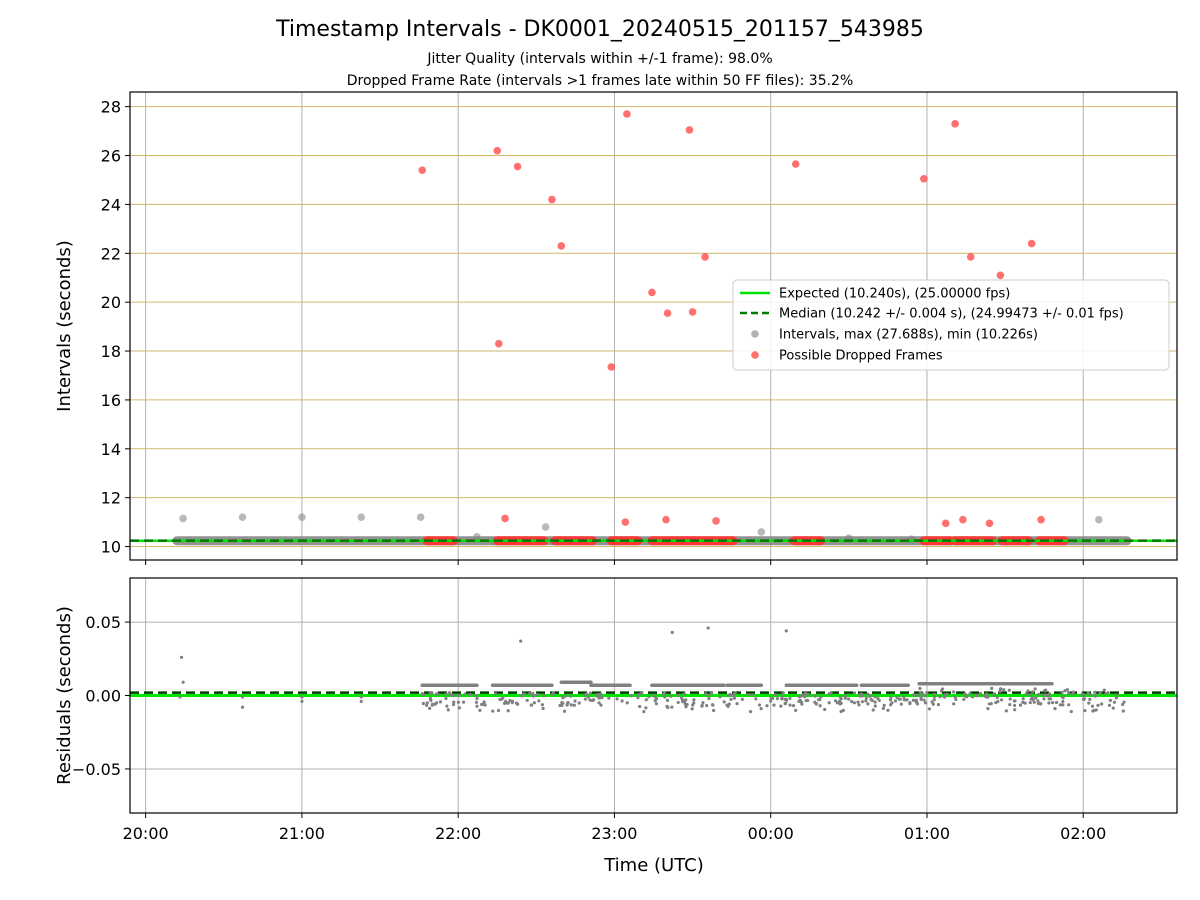 The width and height of the screenshot is (1200, 900). What do you see at coordinates (96, 769) in the screenshot?
I see `y-tick-label: −0.05` at bounding box center [96, 769].